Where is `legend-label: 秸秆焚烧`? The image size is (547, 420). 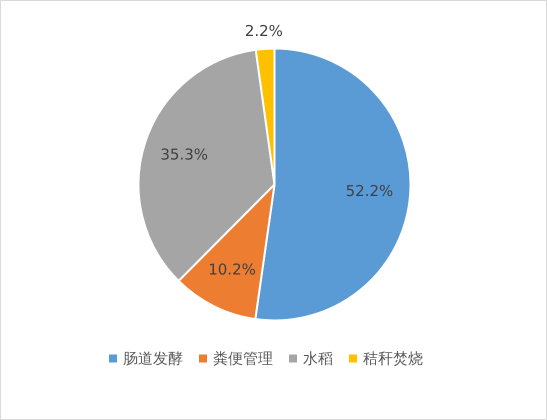
legend-label: 秸秆焚烧 is located at coordinates (393, 359).